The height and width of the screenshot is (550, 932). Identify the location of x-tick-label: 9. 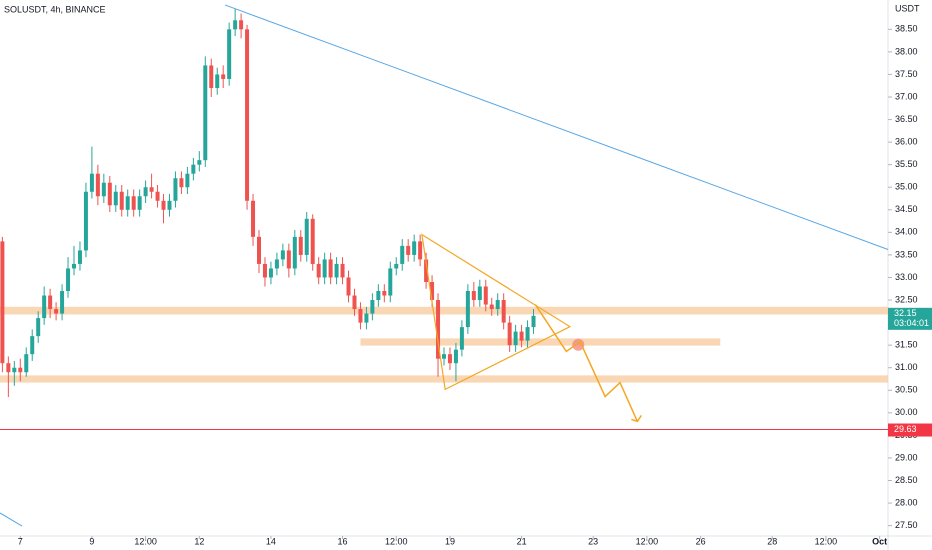
(91, 541).